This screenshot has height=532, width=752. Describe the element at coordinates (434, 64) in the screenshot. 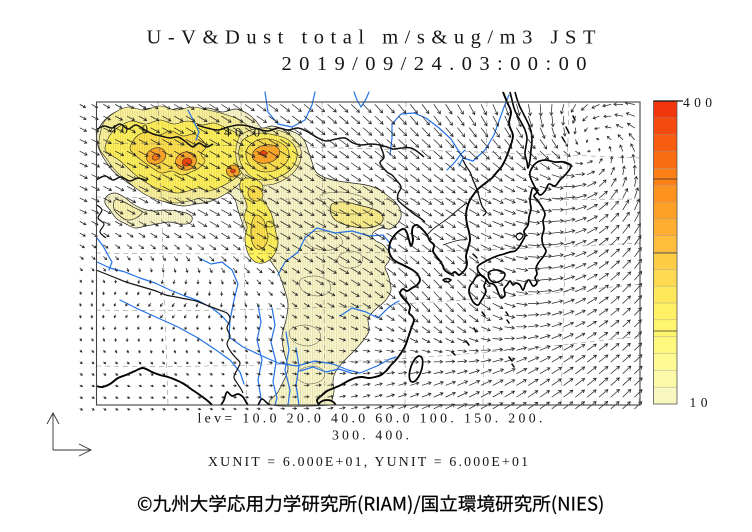

I see `svg-text: 2019/09/24.03:00:00` at that location.